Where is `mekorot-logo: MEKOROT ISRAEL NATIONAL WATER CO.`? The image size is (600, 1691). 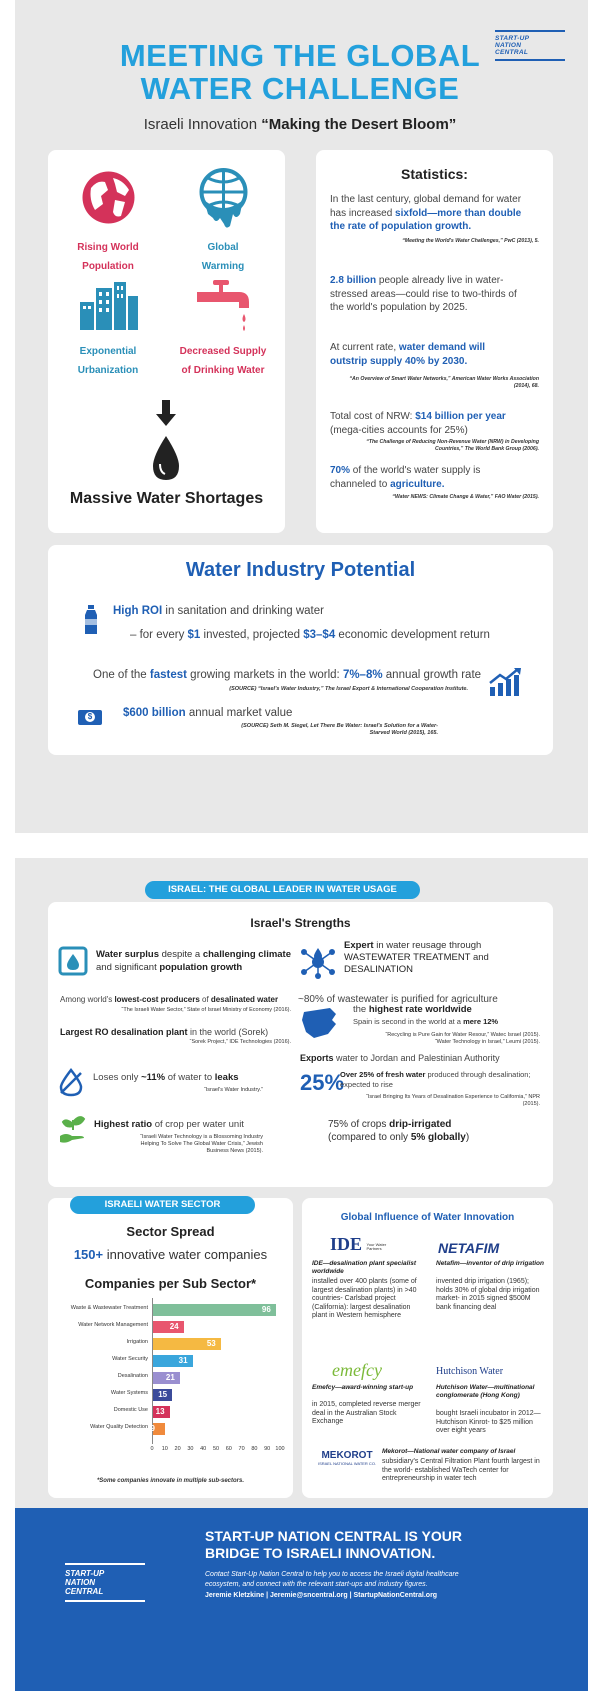
mekorot-logo: MEKOROT ISRAEL NATIONAL WATER CO. is located at coordinates (347, 1458).